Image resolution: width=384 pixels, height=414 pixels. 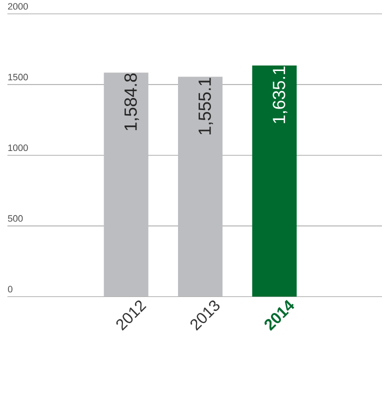 I want to click on data-label: 1,555.1, so click(x=206, y=106).